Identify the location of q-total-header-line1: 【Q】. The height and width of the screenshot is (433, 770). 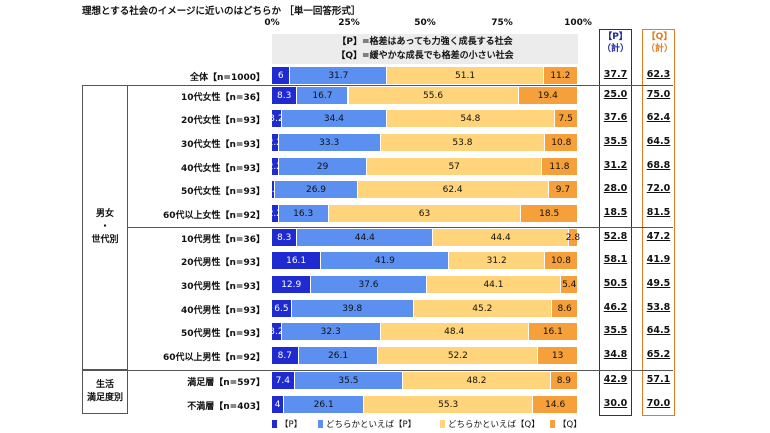
(659, 37).